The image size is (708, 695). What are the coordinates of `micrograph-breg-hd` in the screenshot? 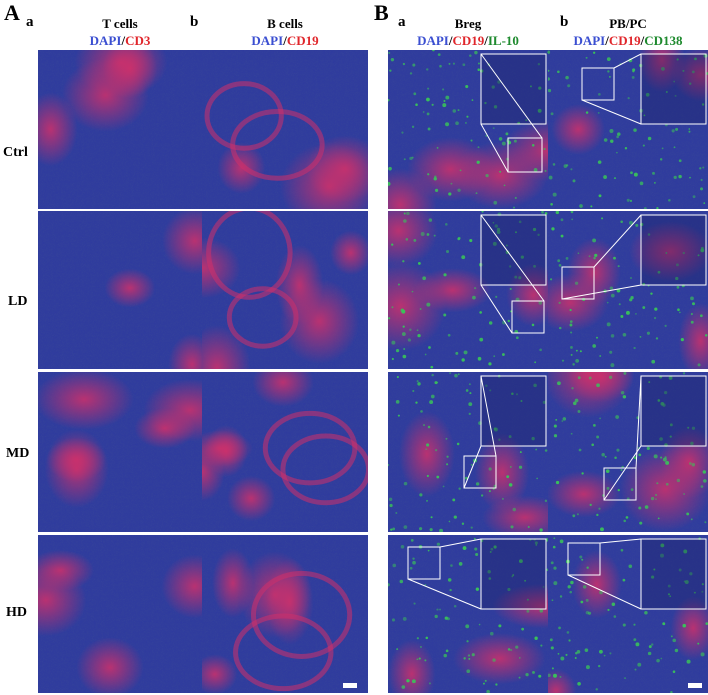 It's located at (468, 614).